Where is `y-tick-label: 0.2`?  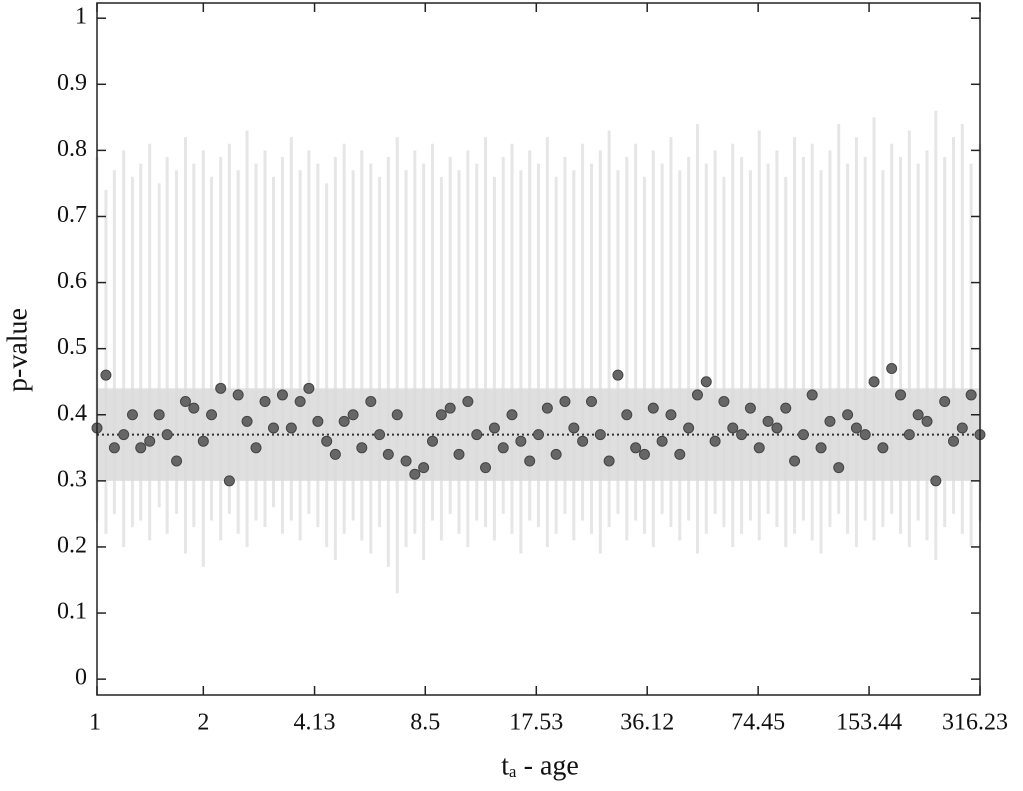
y-tick-label: 0.2 is located at coordinates (72, 545).